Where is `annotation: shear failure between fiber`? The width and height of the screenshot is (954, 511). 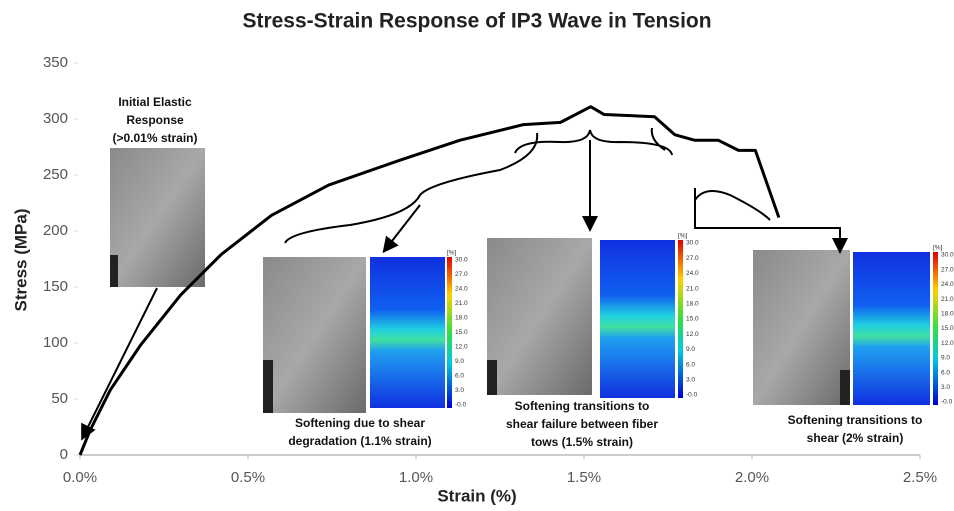 annotation: shear failure between fiber is located at coordinates (582, 424).